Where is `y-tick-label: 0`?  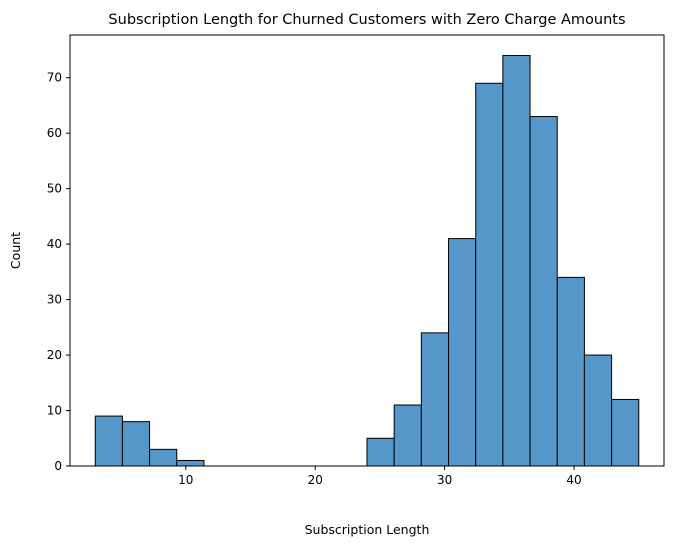 y-tick-label: 0 is located at coordinates (58, 466).